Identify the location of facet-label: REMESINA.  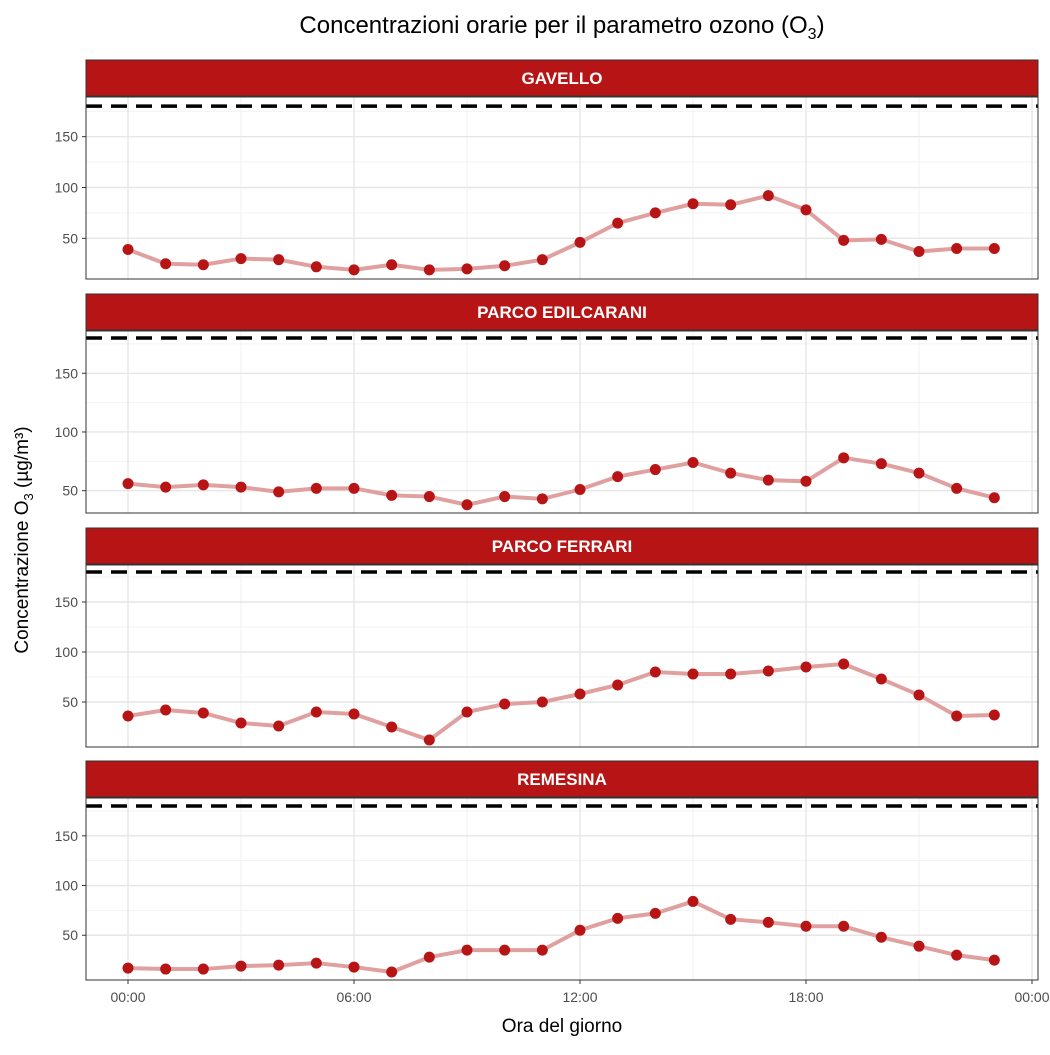
(562, 779).